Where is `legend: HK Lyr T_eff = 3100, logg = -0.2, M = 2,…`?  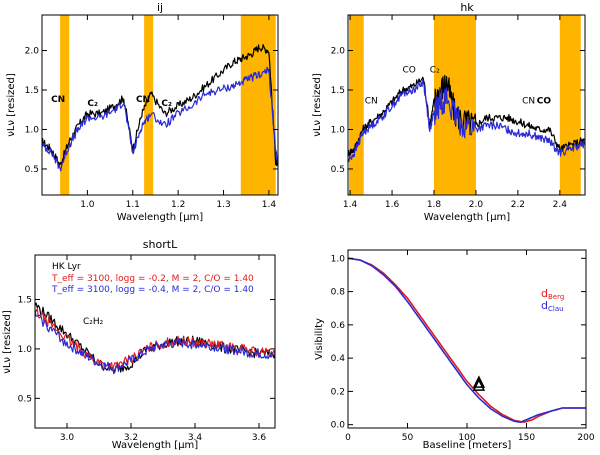 legend: HK Lyr T_eff = 3100, logg = -0.2, M = 2,… is located at coordinates (152, 278).